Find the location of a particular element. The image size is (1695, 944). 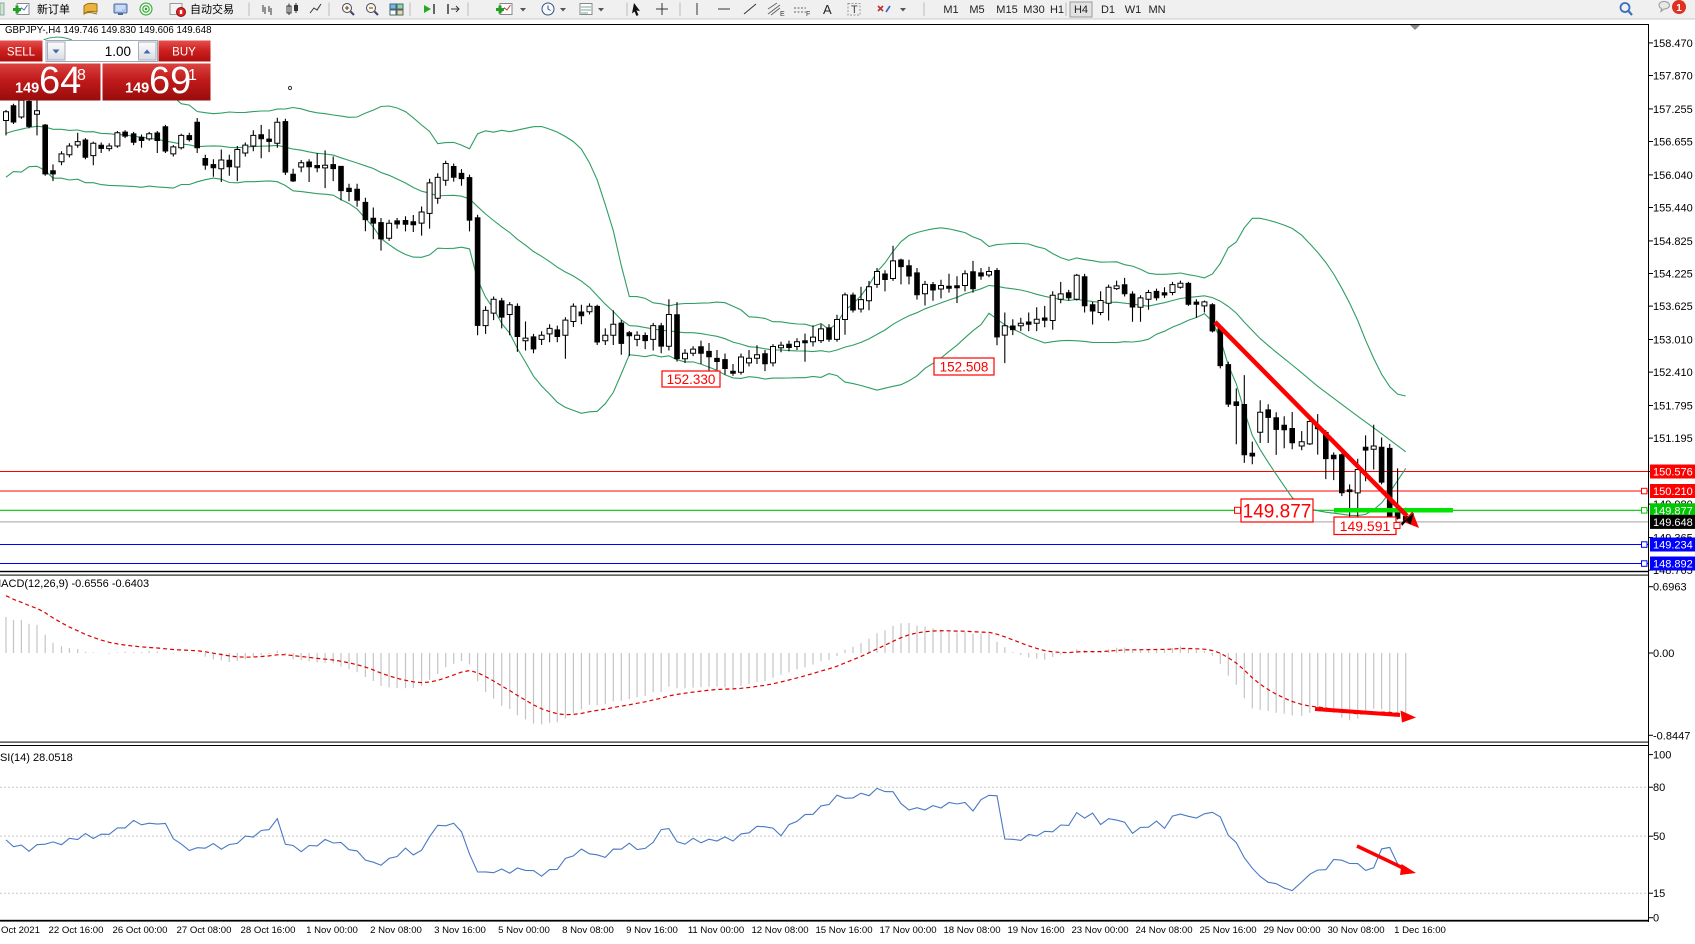

svg-text: 26 Oct 00:00 is located at coordinates (140, 930).